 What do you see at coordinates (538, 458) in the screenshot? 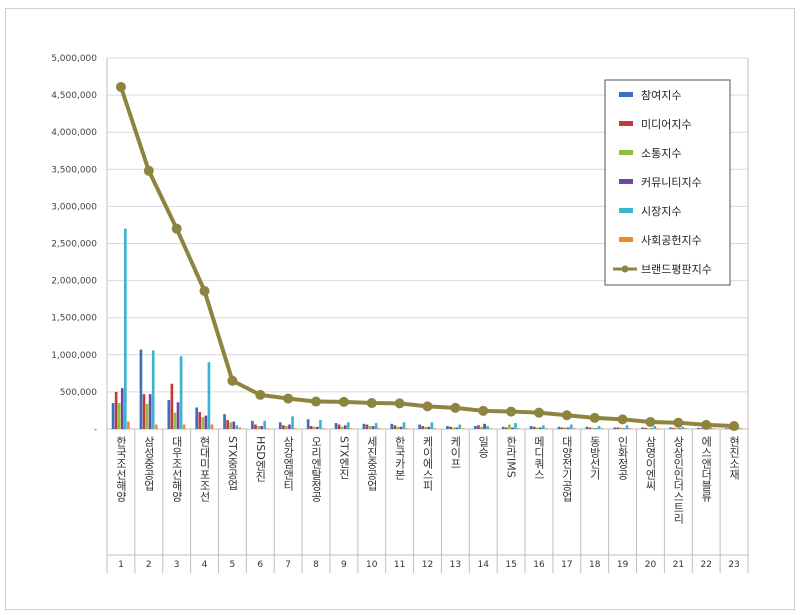
I see `x-category-label: 메디쿼스` at bounding box center [538, 458].